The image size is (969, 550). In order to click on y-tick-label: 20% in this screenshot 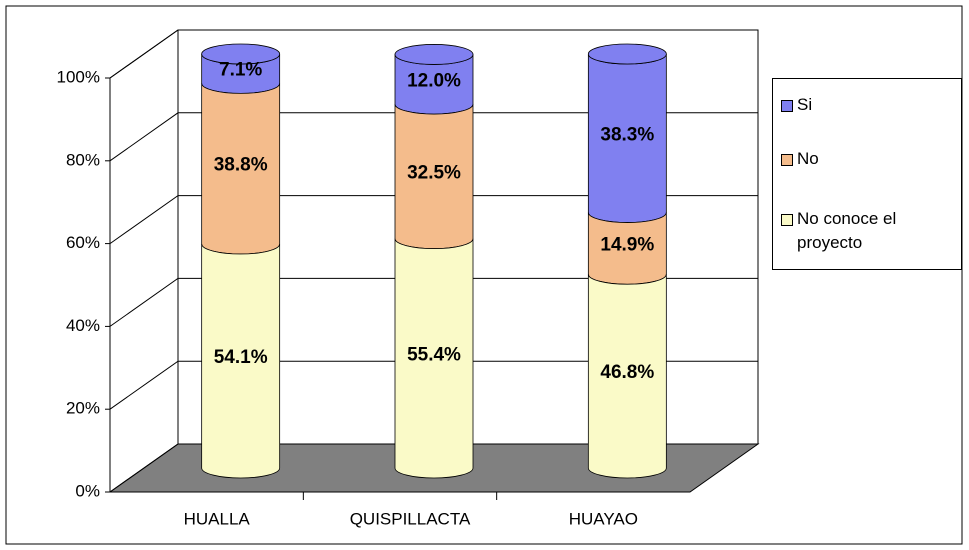, I will do `click(83, 408)`.